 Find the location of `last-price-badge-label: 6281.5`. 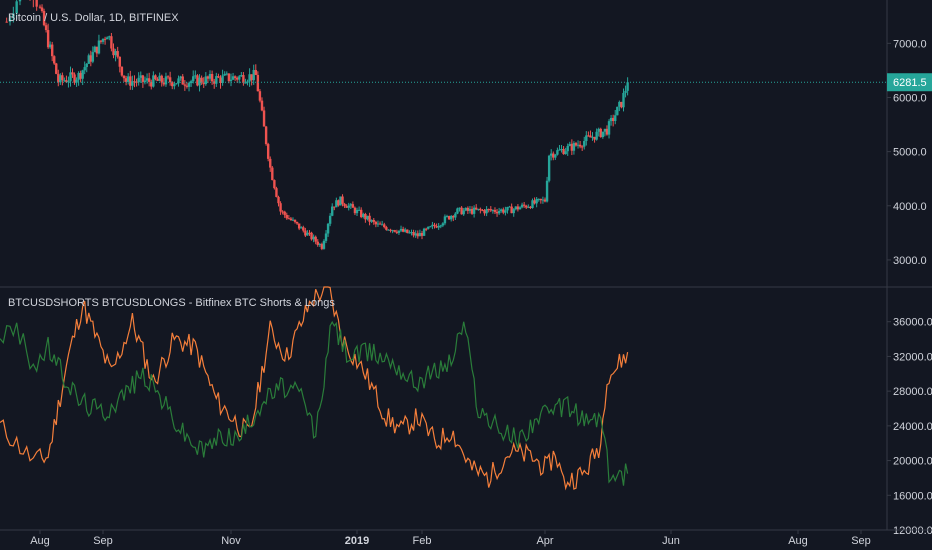

last-price-badge-label: 6281.5 is located at coordinates (910, 83).